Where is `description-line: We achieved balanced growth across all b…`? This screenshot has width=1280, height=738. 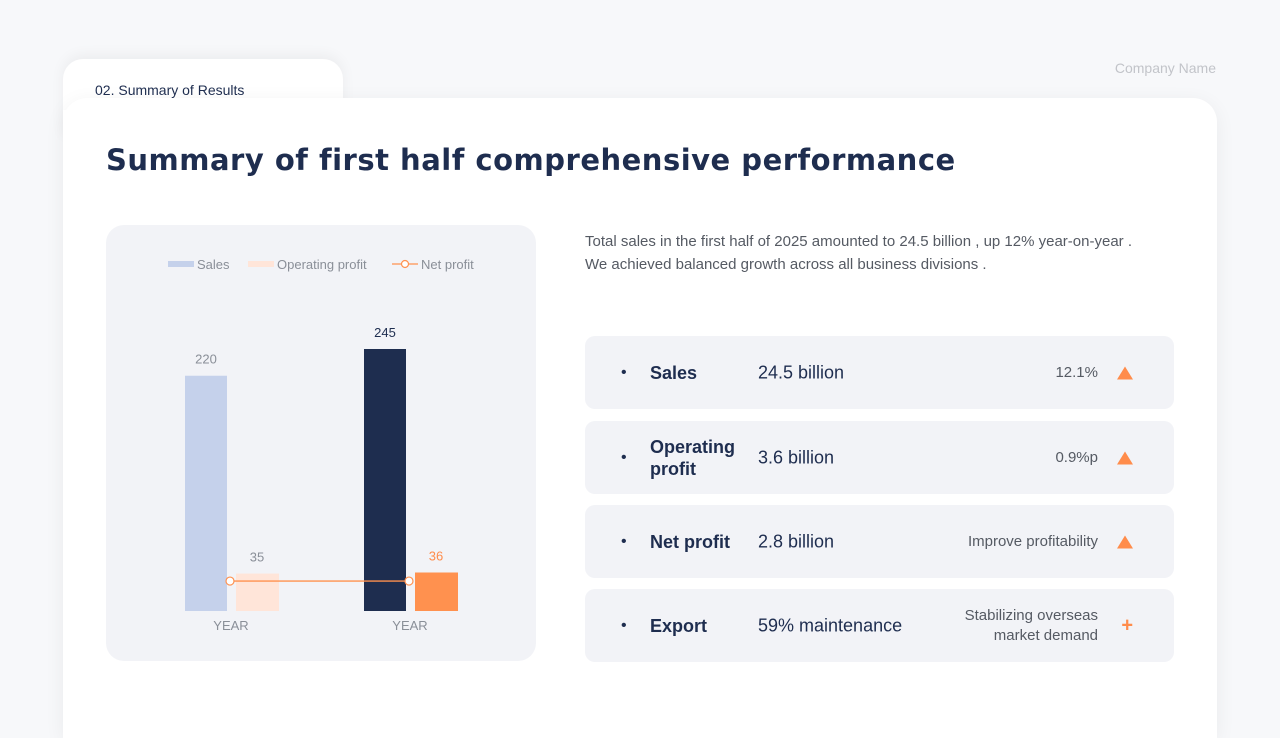 description-line: We achieved balanced growth across all b… is located at coordinates (786, 264).